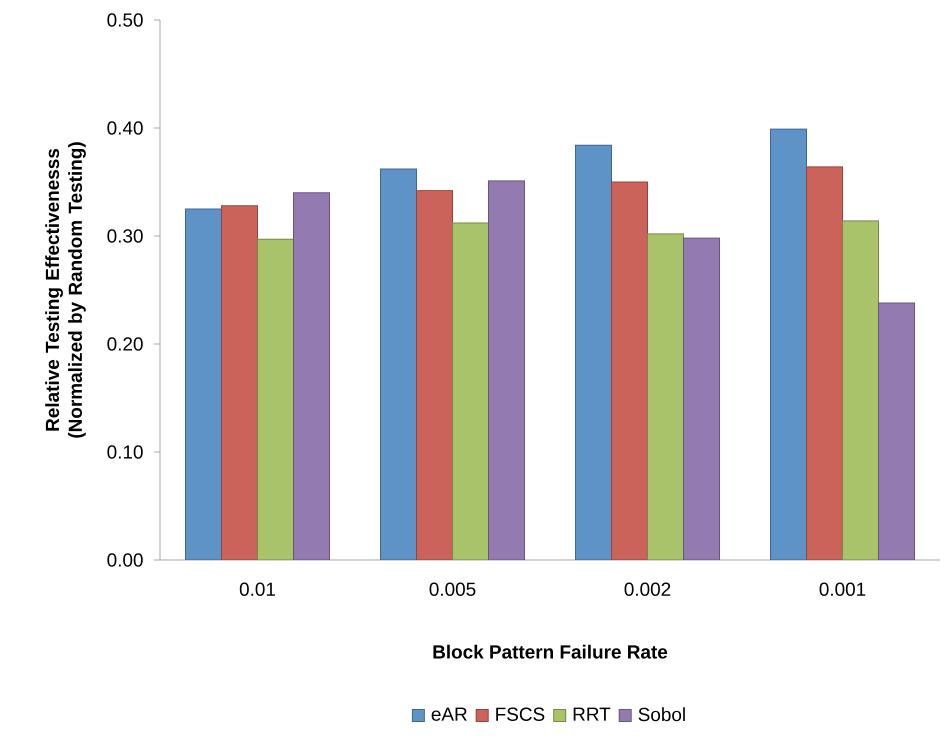 This screenshot has width=944, height=738. Describe the element at coordinates (125, 344) in the screenshot. I see `y-tick-label: 0.20` at that location.